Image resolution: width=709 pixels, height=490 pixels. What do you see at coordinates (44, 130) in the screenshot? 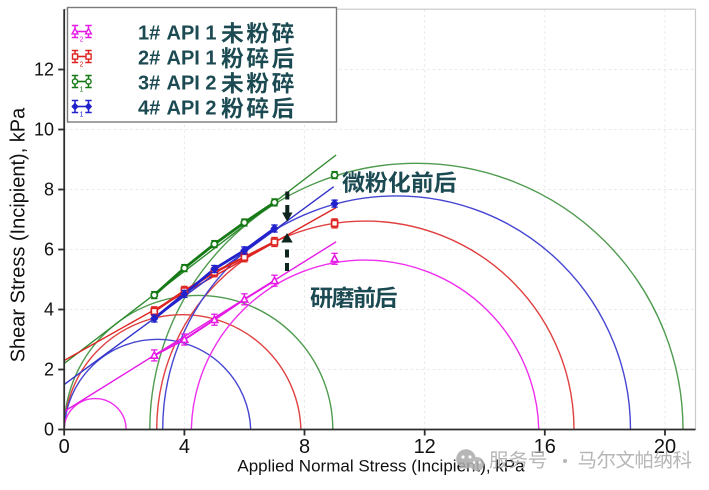
I see `svg-text: 10` at bounding box center [44, 130].